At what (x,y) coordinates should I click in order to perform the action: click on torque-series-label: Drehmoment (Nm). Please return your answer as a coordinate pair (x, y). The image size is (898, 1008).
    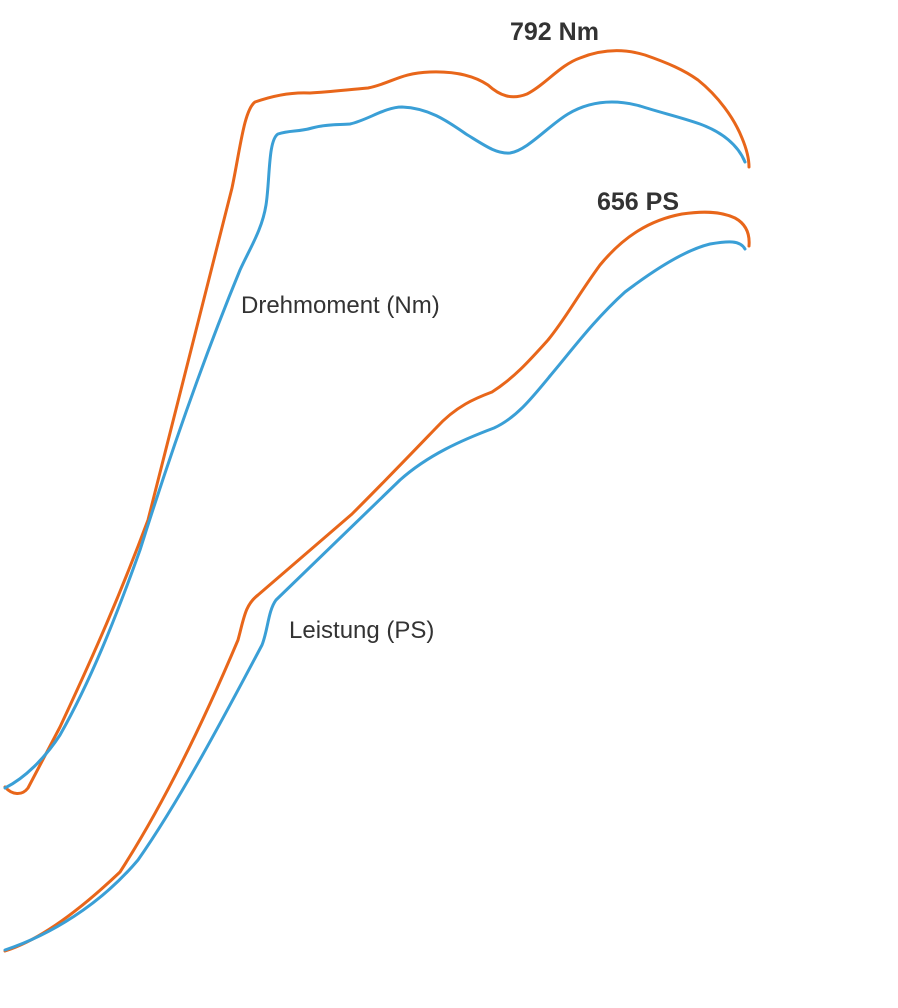
    Looking at the image, I should click on (340, 305).